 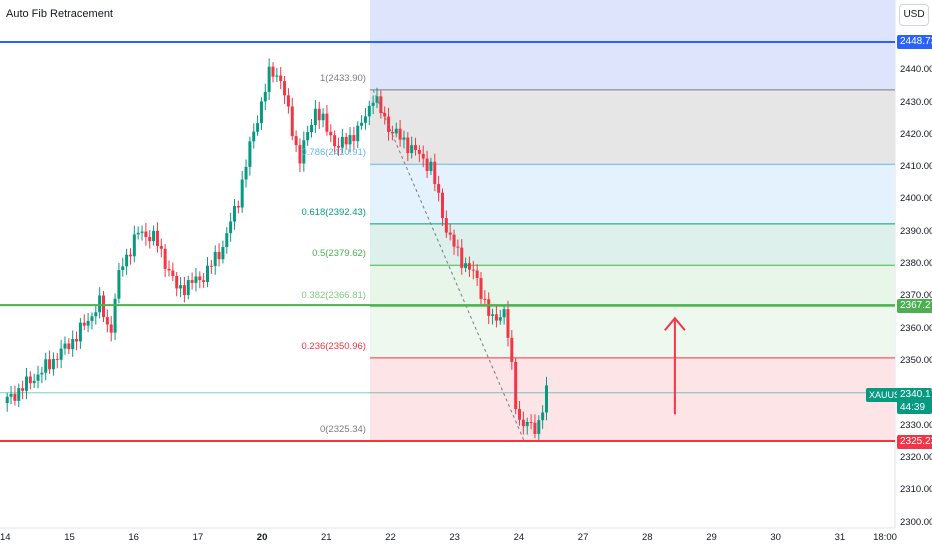 What do you see at coordinates (5, 537) in the screenshot?
I see `x-tick-label: 14` at bounding box center [5, 537].